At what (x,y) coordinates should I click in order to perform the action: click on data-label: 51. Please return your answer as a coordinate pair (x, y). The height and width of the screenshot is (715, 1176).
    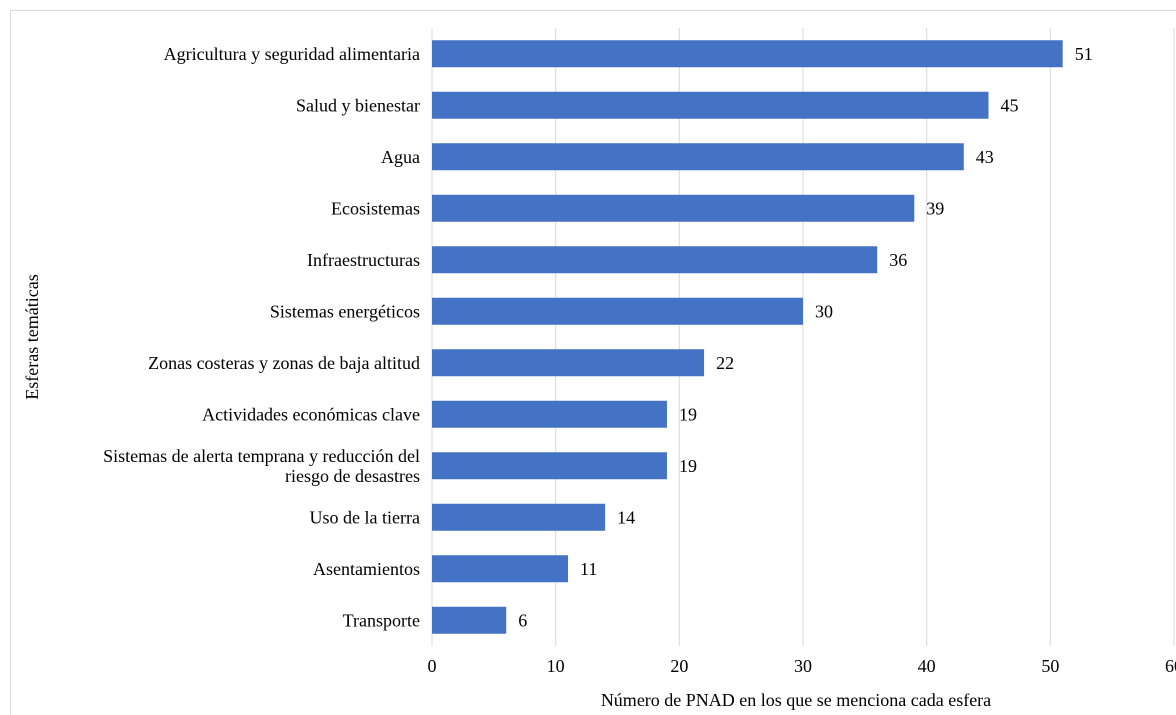
    Looking at the image, I should click on (1084, 54).